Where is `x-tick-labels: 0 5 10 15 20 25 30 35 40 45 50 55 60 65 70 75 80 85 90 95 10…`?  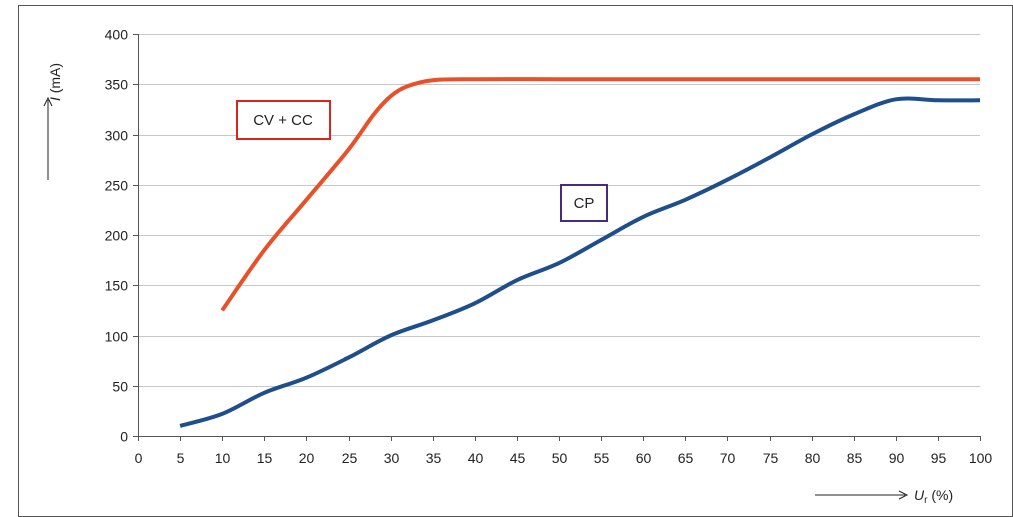 x-tick-labels: 0 5 10 15 20 25 30 35 40 45 50 55 60 65 70 75 80 85 90 95 10… is located at coordinates (564, 458).